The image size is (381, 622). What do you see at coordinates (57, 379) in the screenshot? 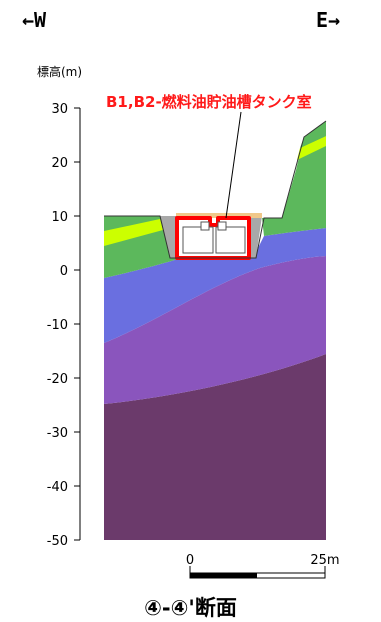
I see `tick-label-minus20: -20` at bounding box center [57, 379].